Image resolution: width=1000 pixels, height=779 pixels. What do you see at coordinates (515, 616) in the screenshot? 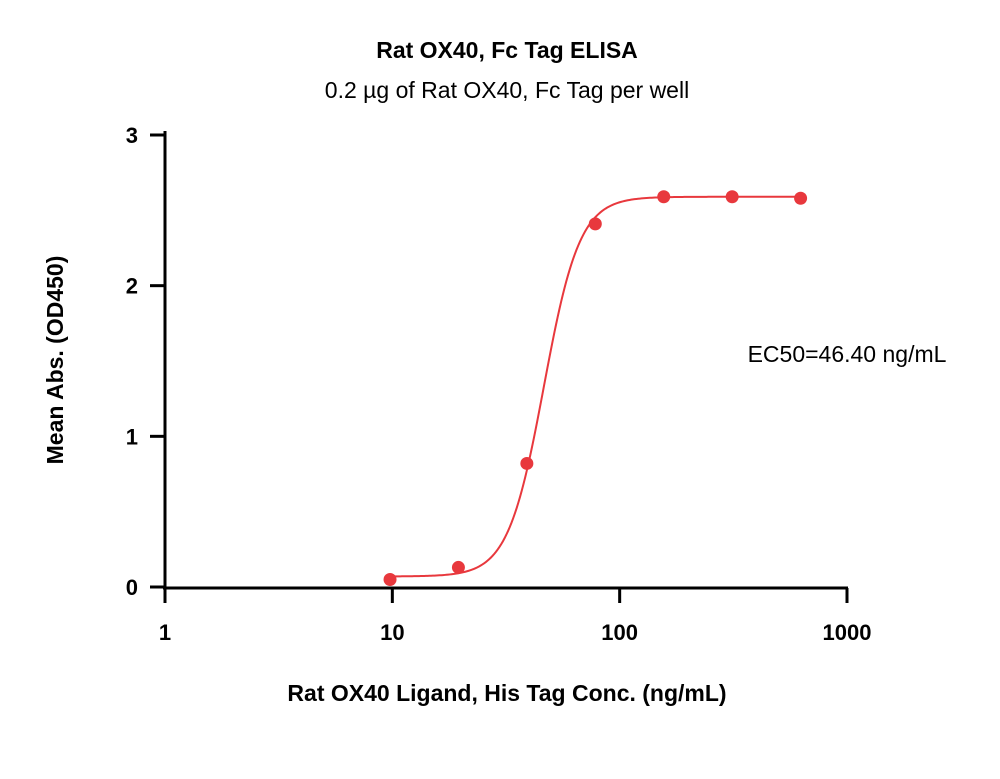
I see `x-ticks: 1 10 100 1000` at bounding box center [515, 616].